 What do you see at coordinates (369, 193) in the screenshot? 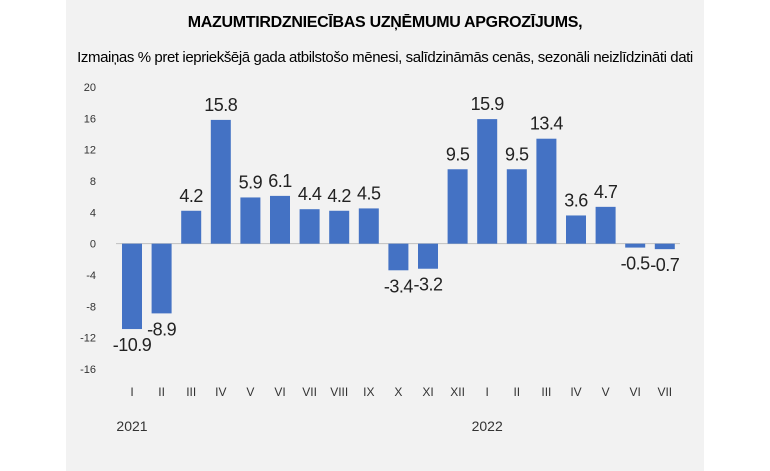
I see `data-label: 4.5` at bounding box center [369, 193].